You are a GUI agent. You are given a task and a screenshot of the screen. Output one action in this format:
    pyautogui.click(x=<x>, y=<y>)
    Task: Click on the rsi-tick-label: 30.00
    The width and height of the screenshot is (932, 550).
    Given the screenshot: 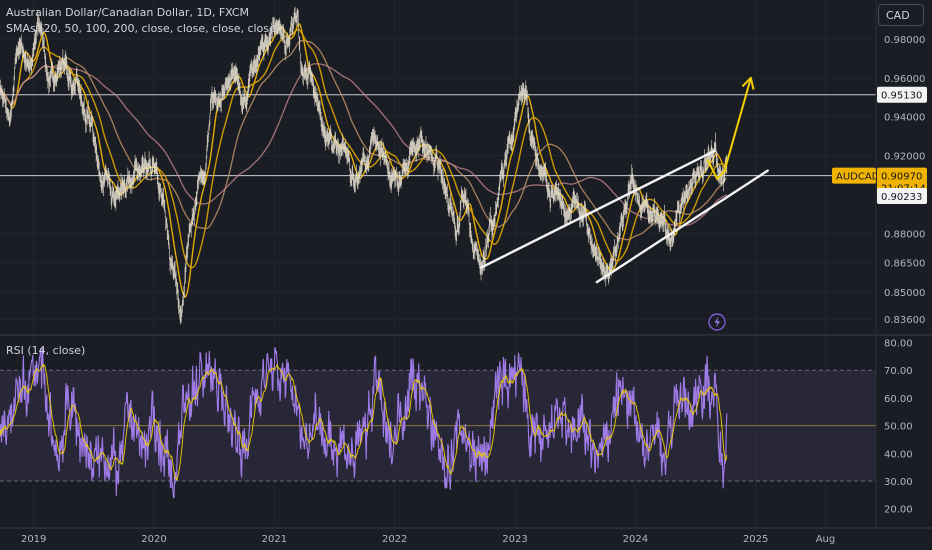 What is the action you would take?
    pyautogui.click(x=898, y=482)
    